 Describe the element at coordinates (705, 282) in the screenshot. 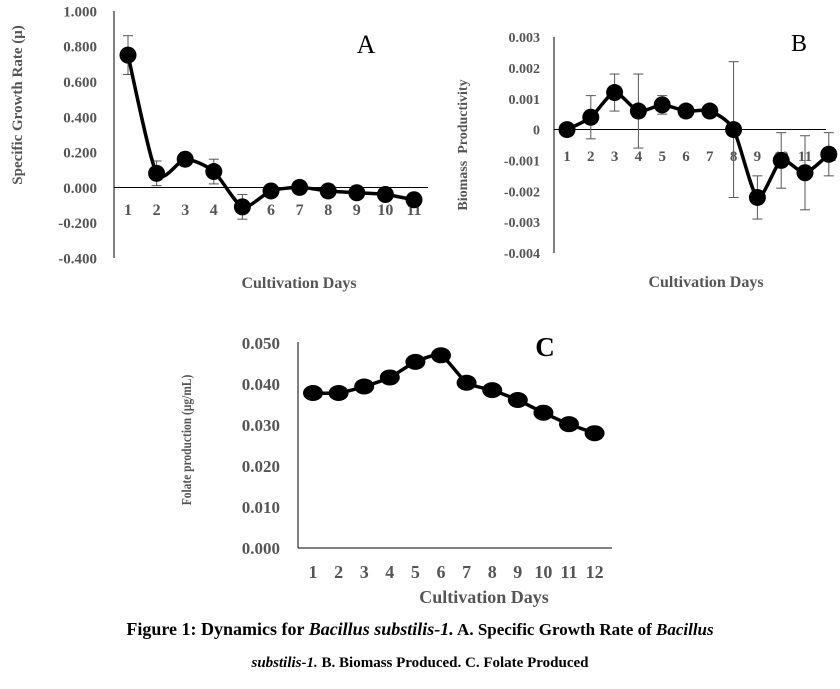

I see `panel-b-x-axis-title: Cultivation Days` at that location.